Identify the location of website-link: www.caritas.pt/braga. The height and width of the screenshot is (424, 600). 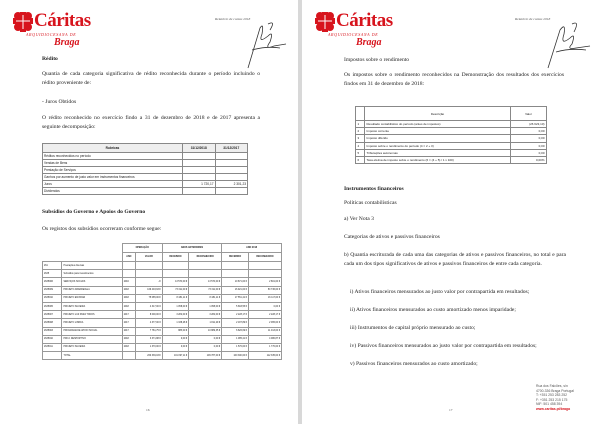
(553, 408).